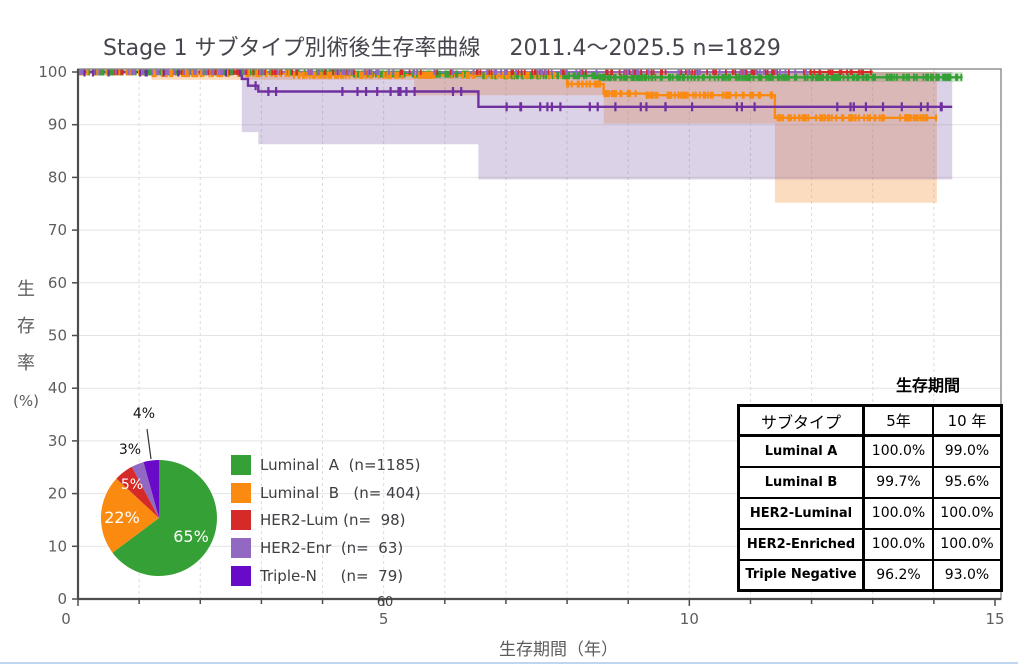  I want to click on table-row: Luminal B 99.7% 95.6%, so click(870, 482).